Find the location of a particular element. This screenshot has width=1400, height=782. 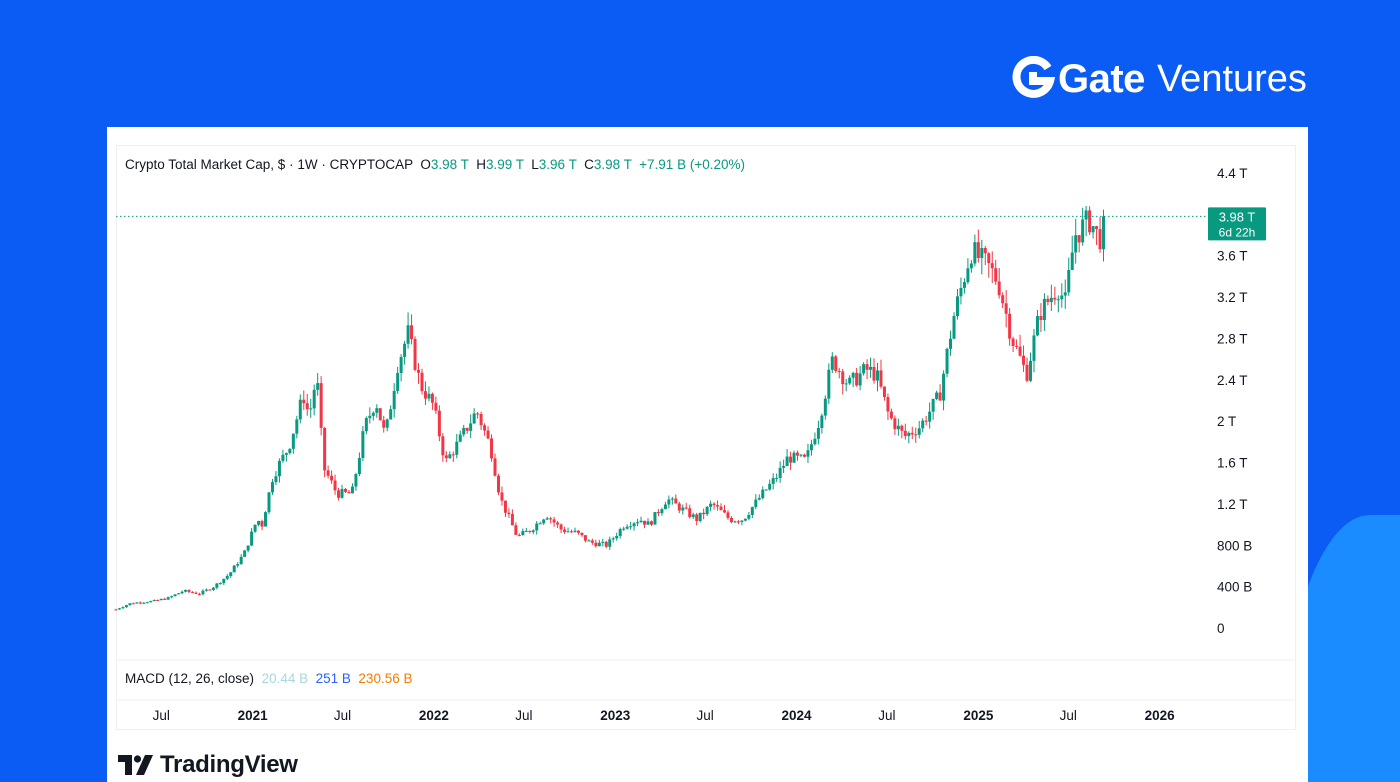

last-price-tag is located at coordinates (1237, 224).